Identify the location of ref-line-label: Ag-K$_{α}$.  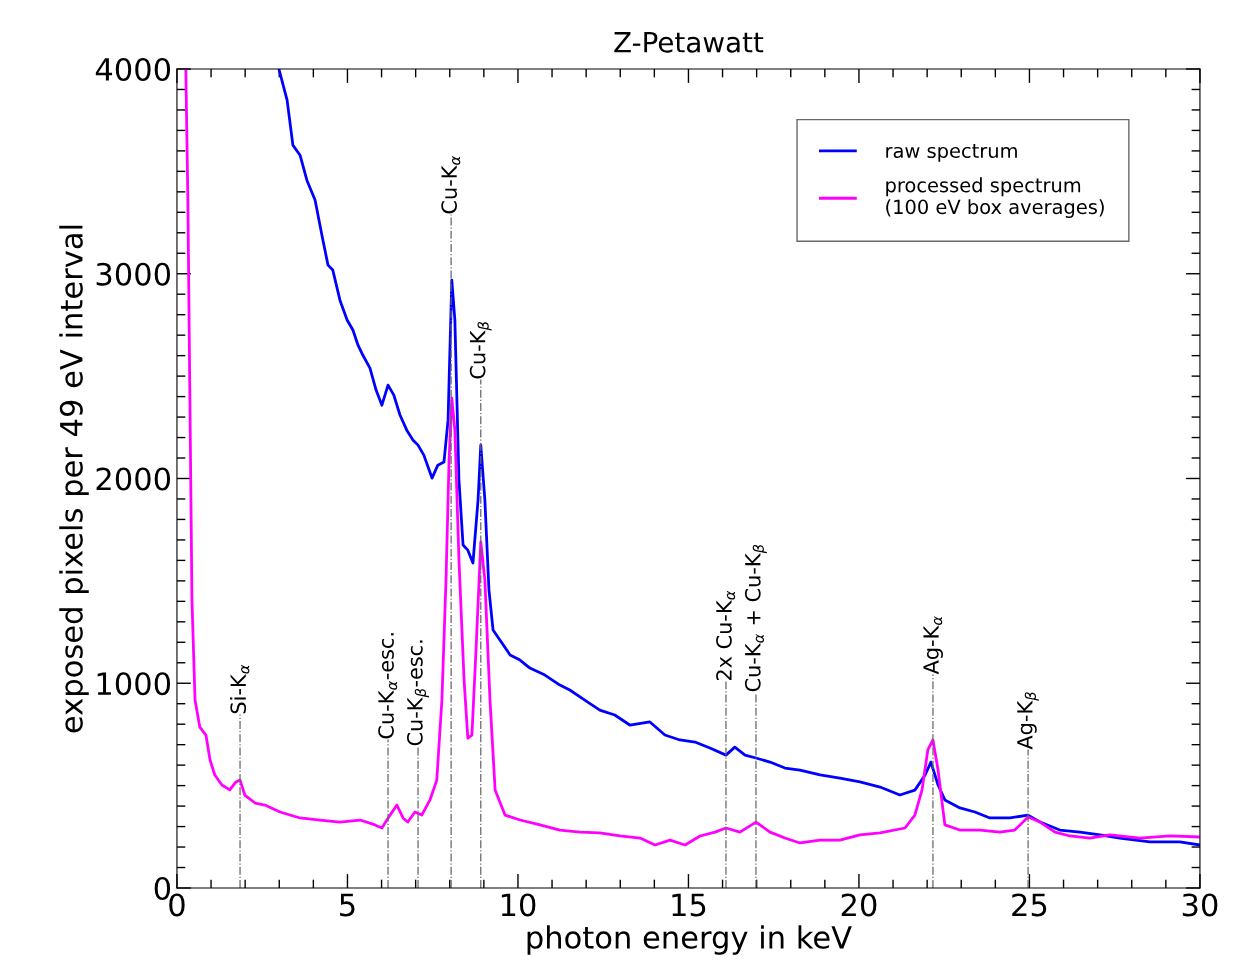
(933, 645).